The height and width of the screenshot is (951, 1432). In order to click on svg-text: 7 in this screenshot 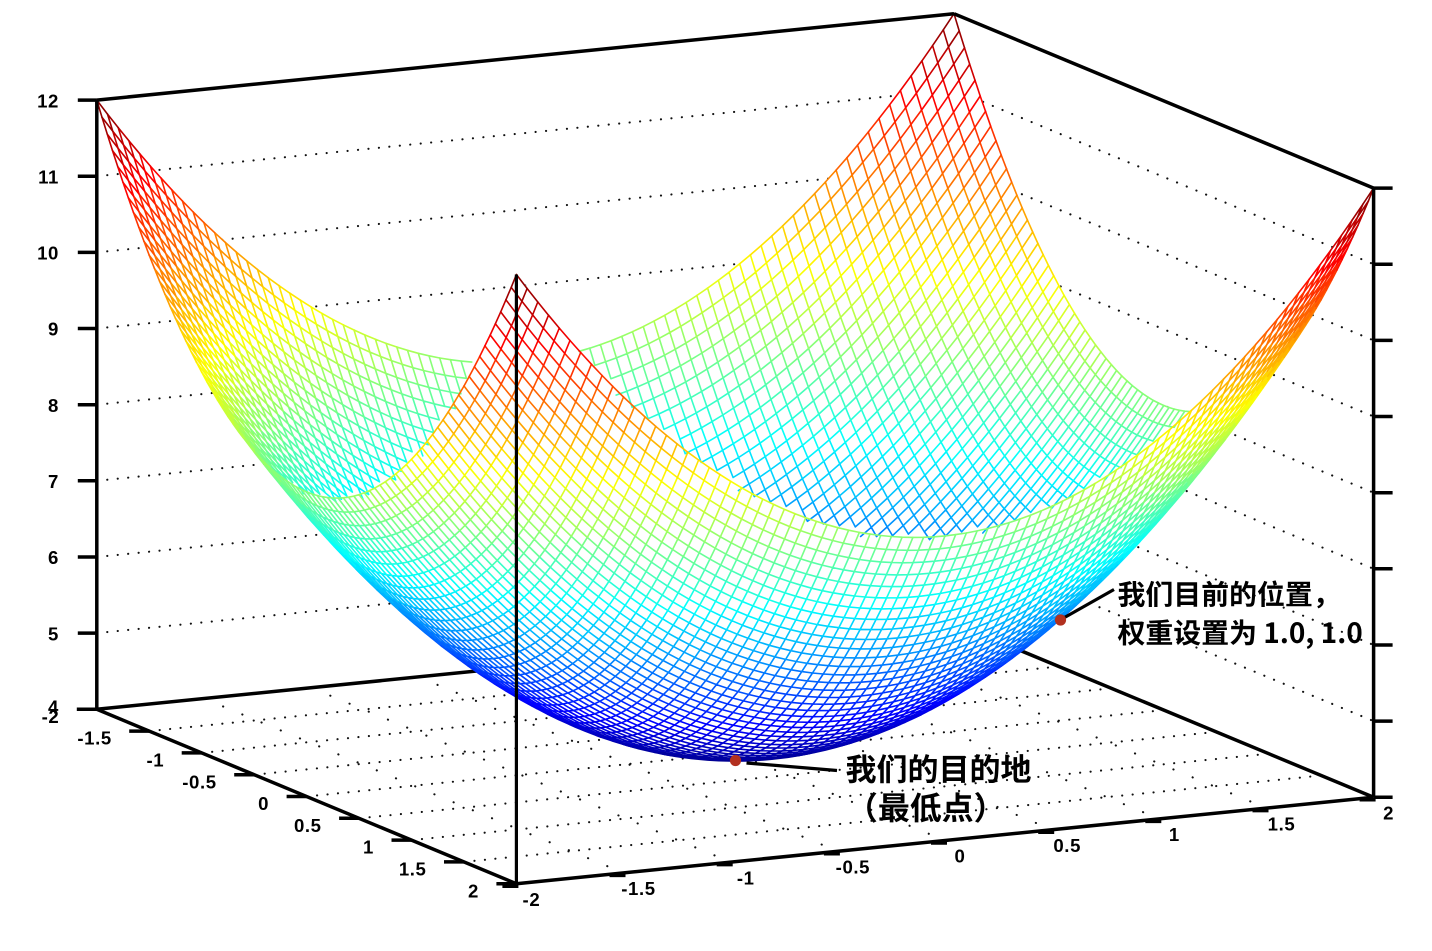, I will do `click(53, 481)`.